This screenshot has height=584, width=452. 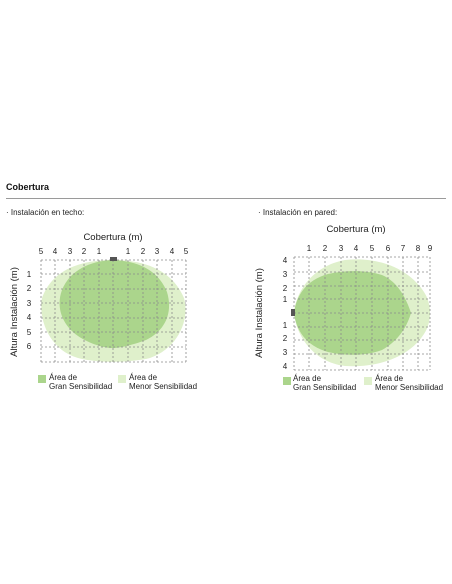 What do you see at coordinates (45, 212) in the screenshot?
I see `ceiling-subtitle: · Instalación en techo:` at bounding box center [45, 212].